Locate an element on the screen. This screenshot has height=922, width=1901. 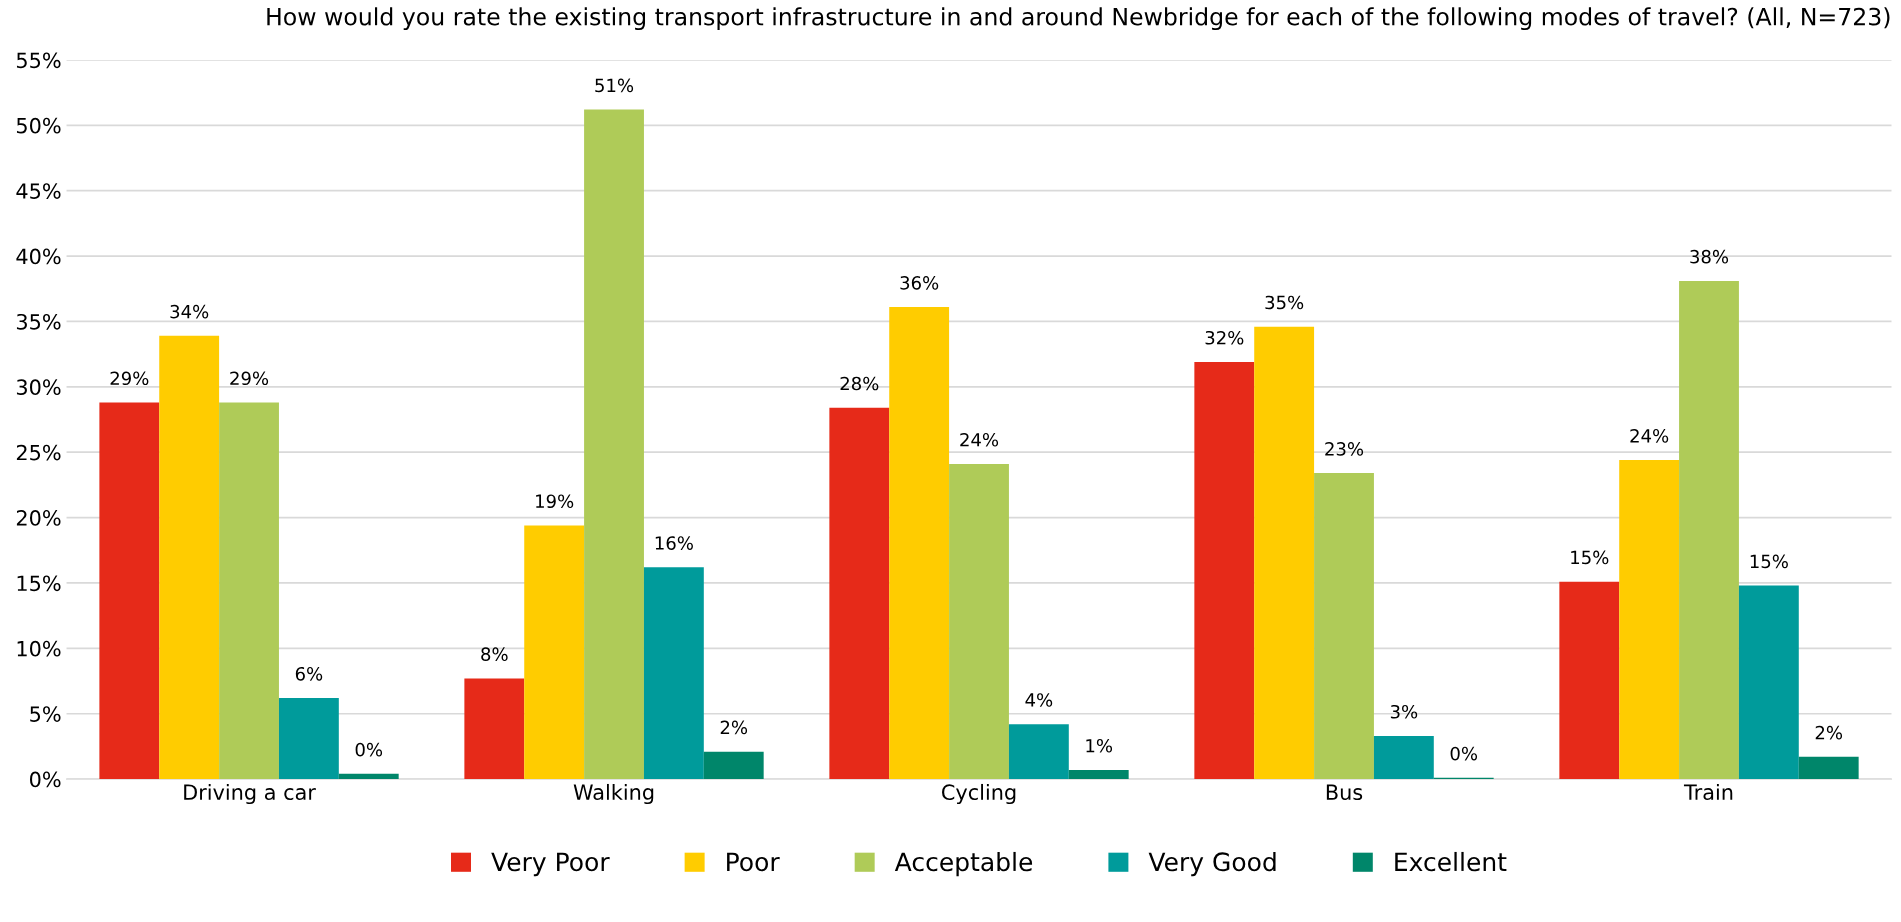
y-tick-label: 20% is located at coordinates (38, 518).